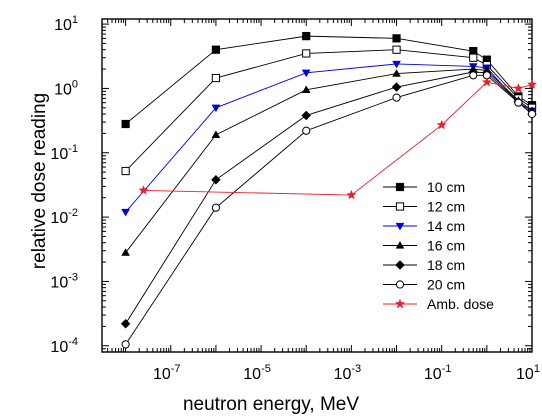  Describe the element at coordinates (446, 246) in the screenshot. I see `legend-label: 16 cm` at that location.